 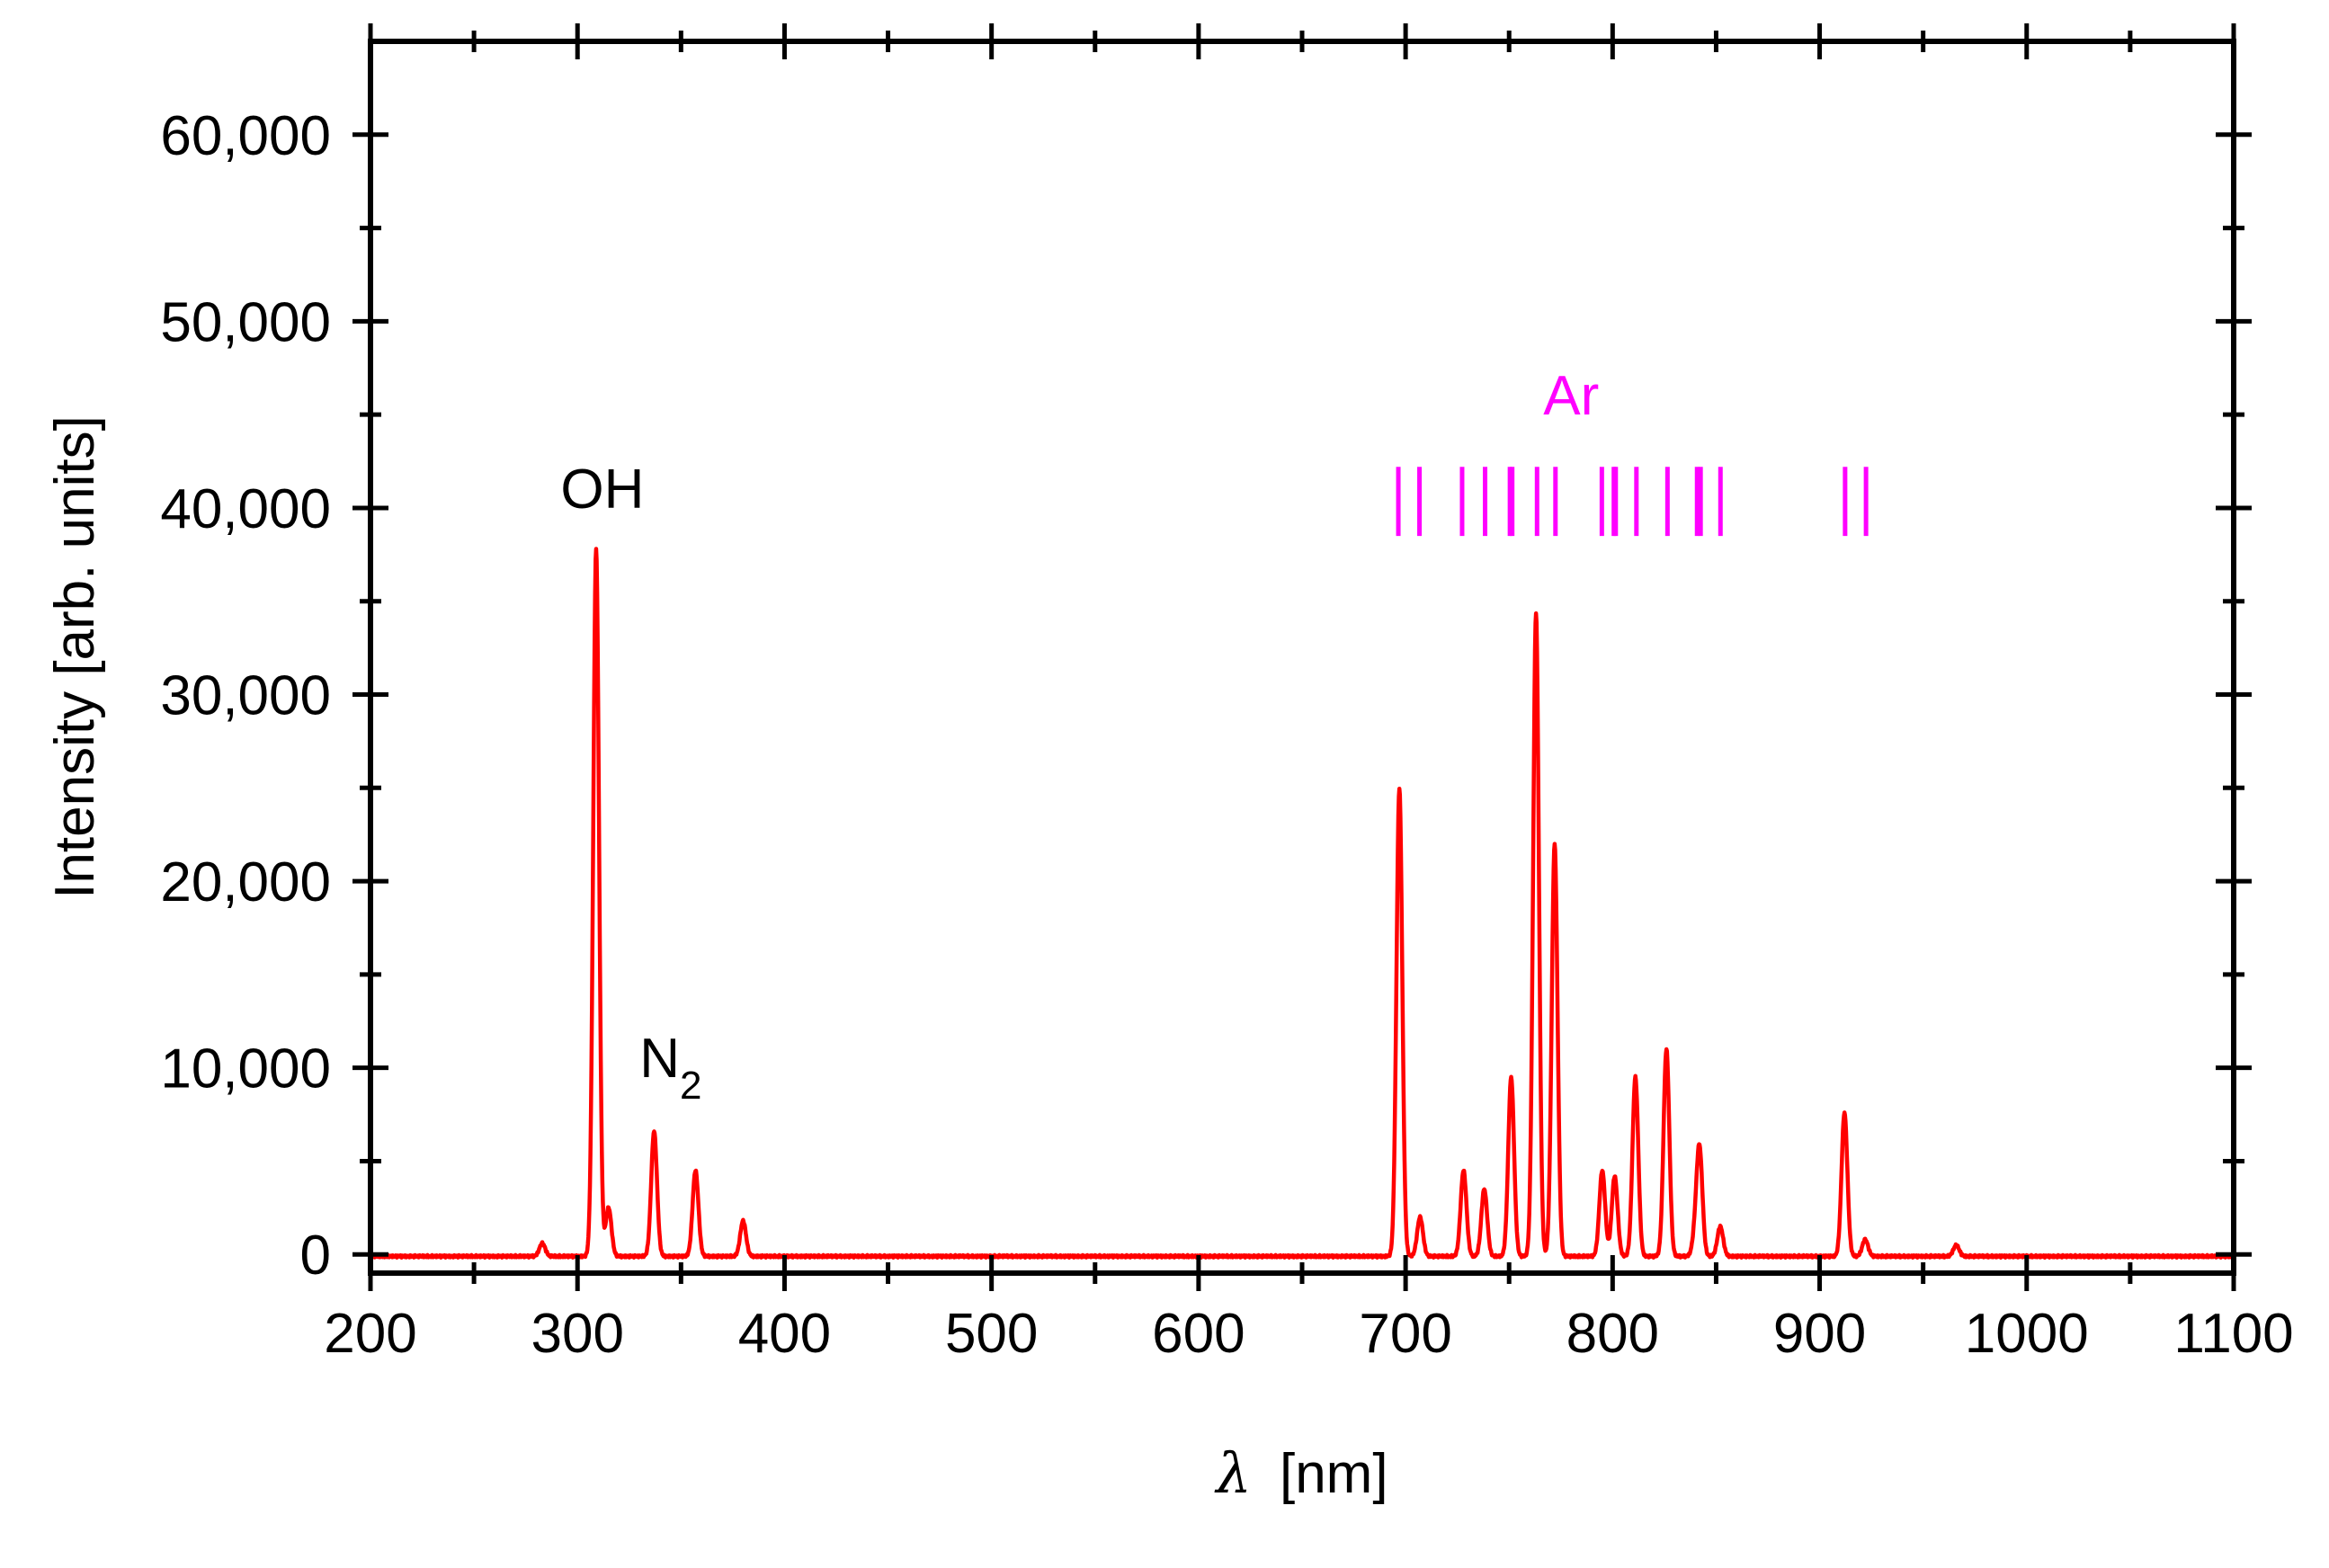 What do you see at coordinates (1612, 1334) in the screenshot?
I see `x-tick-label: 800` at bounding box center [1612, 1334].